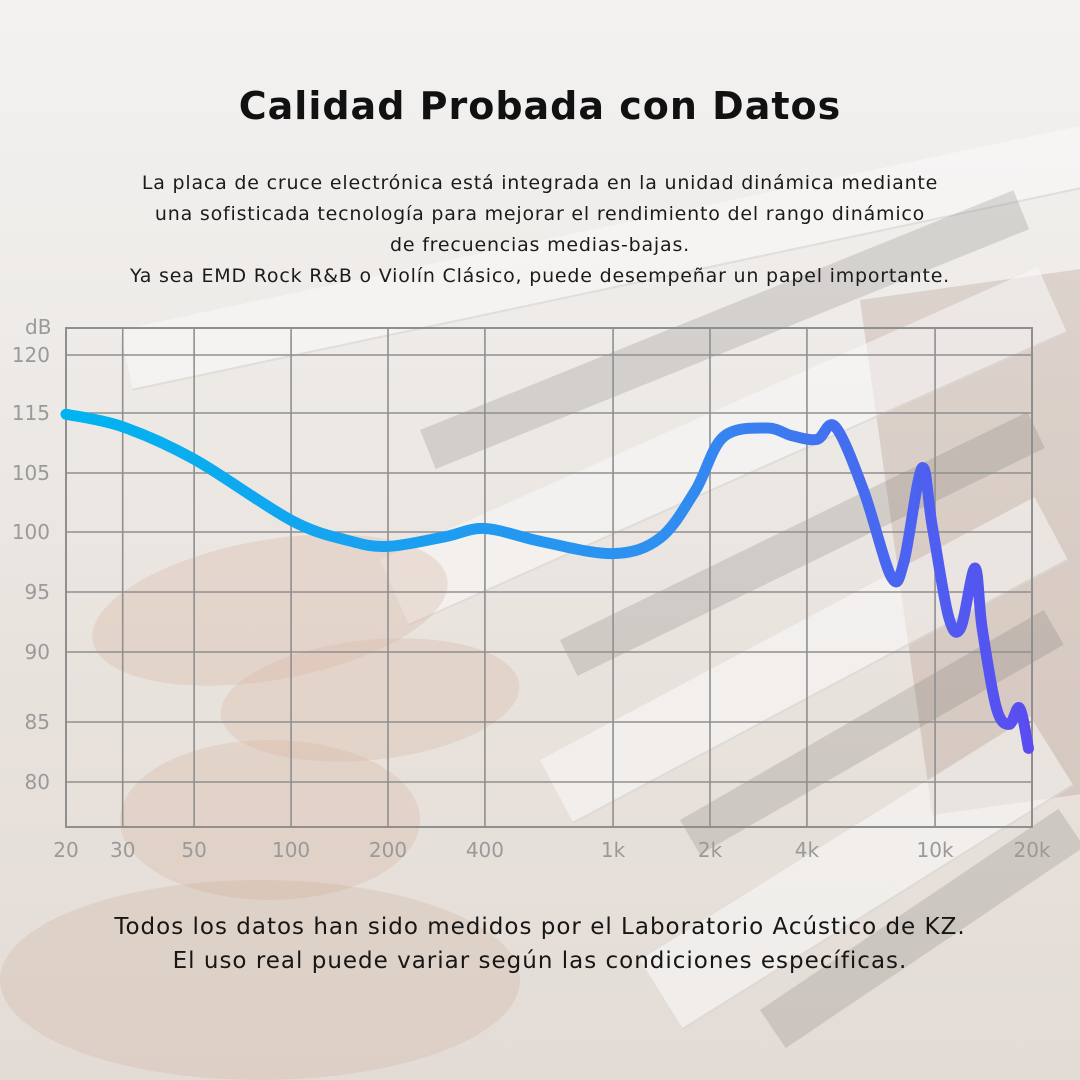  Describe the element at coordinates (37, 782) in the screenshot. I see `y-tick-label: 80` at that location.